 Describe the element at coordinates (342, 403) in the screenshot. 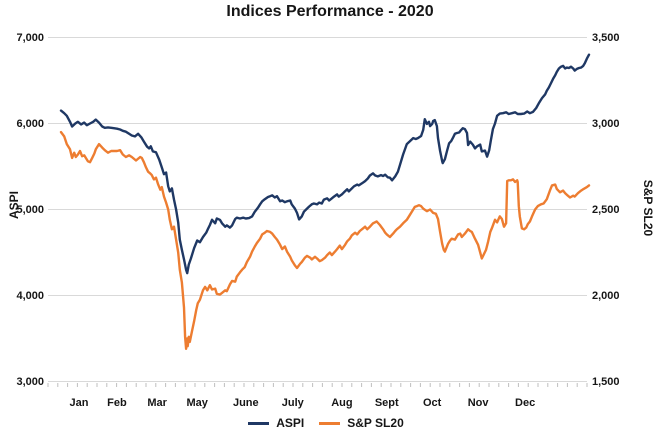

I see `x-axis-month-label: Aug` at that location.